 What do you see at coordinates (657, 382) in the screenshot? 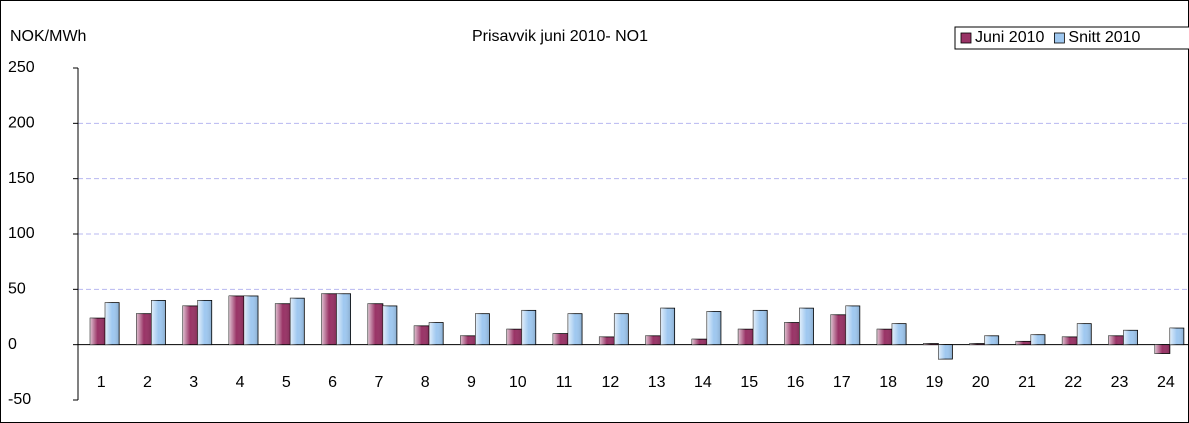
I see `x-tick-label: 13` at bounding box center [657, 382].